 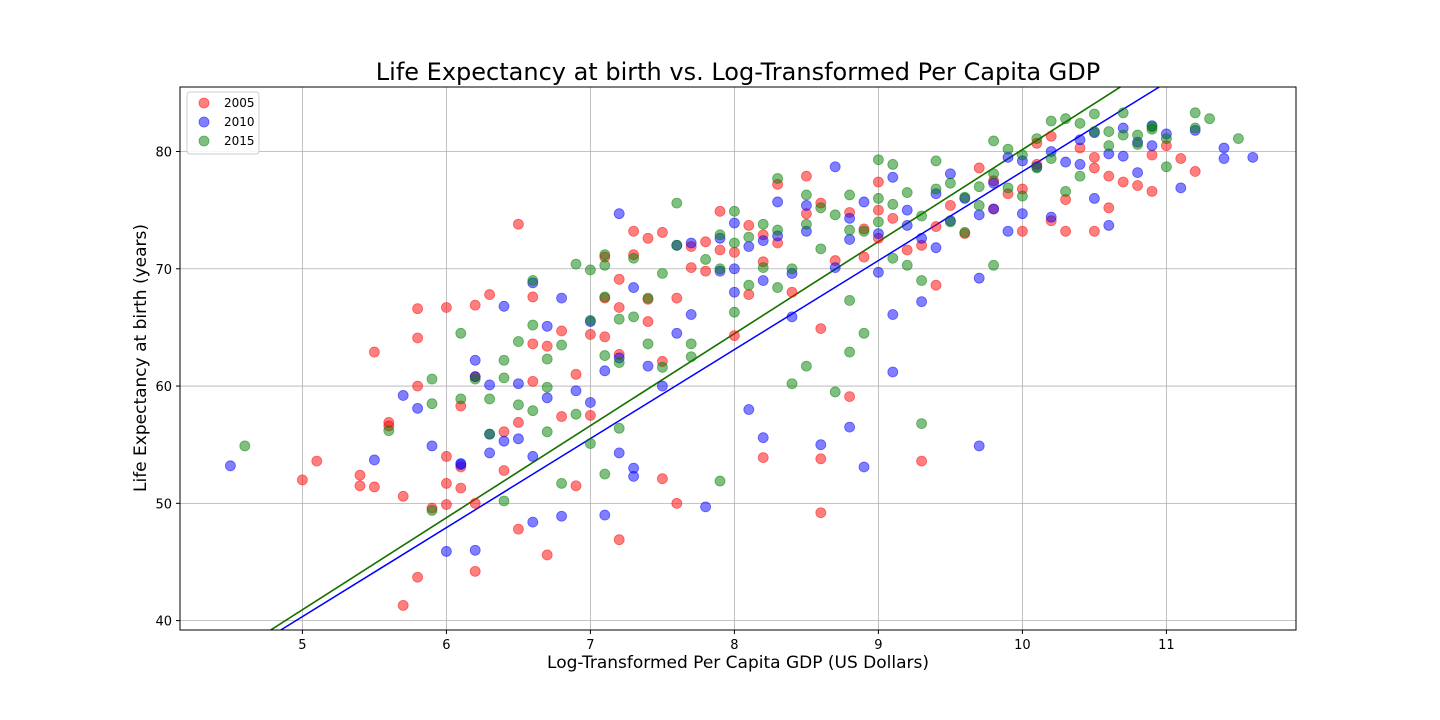 What do you see at coordinates (167, 388) in the screenshot?
I see `y-axis-ticks: 40 50 60 70 80` at bounding box center [167, 388].